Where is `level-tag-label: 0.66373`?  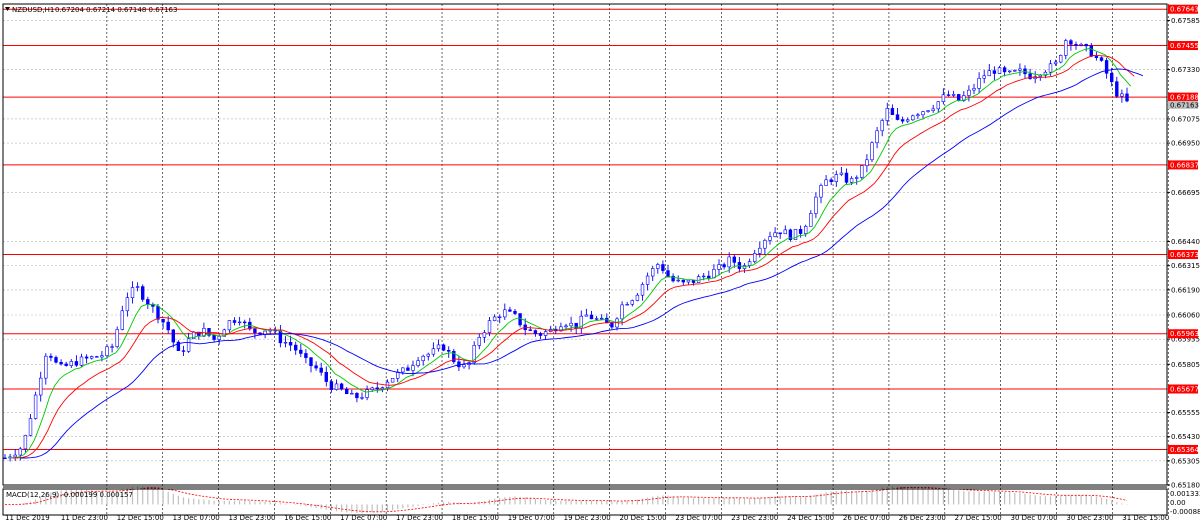
level-tag-label: 0.66373 is located at coordinates (1184, 255).